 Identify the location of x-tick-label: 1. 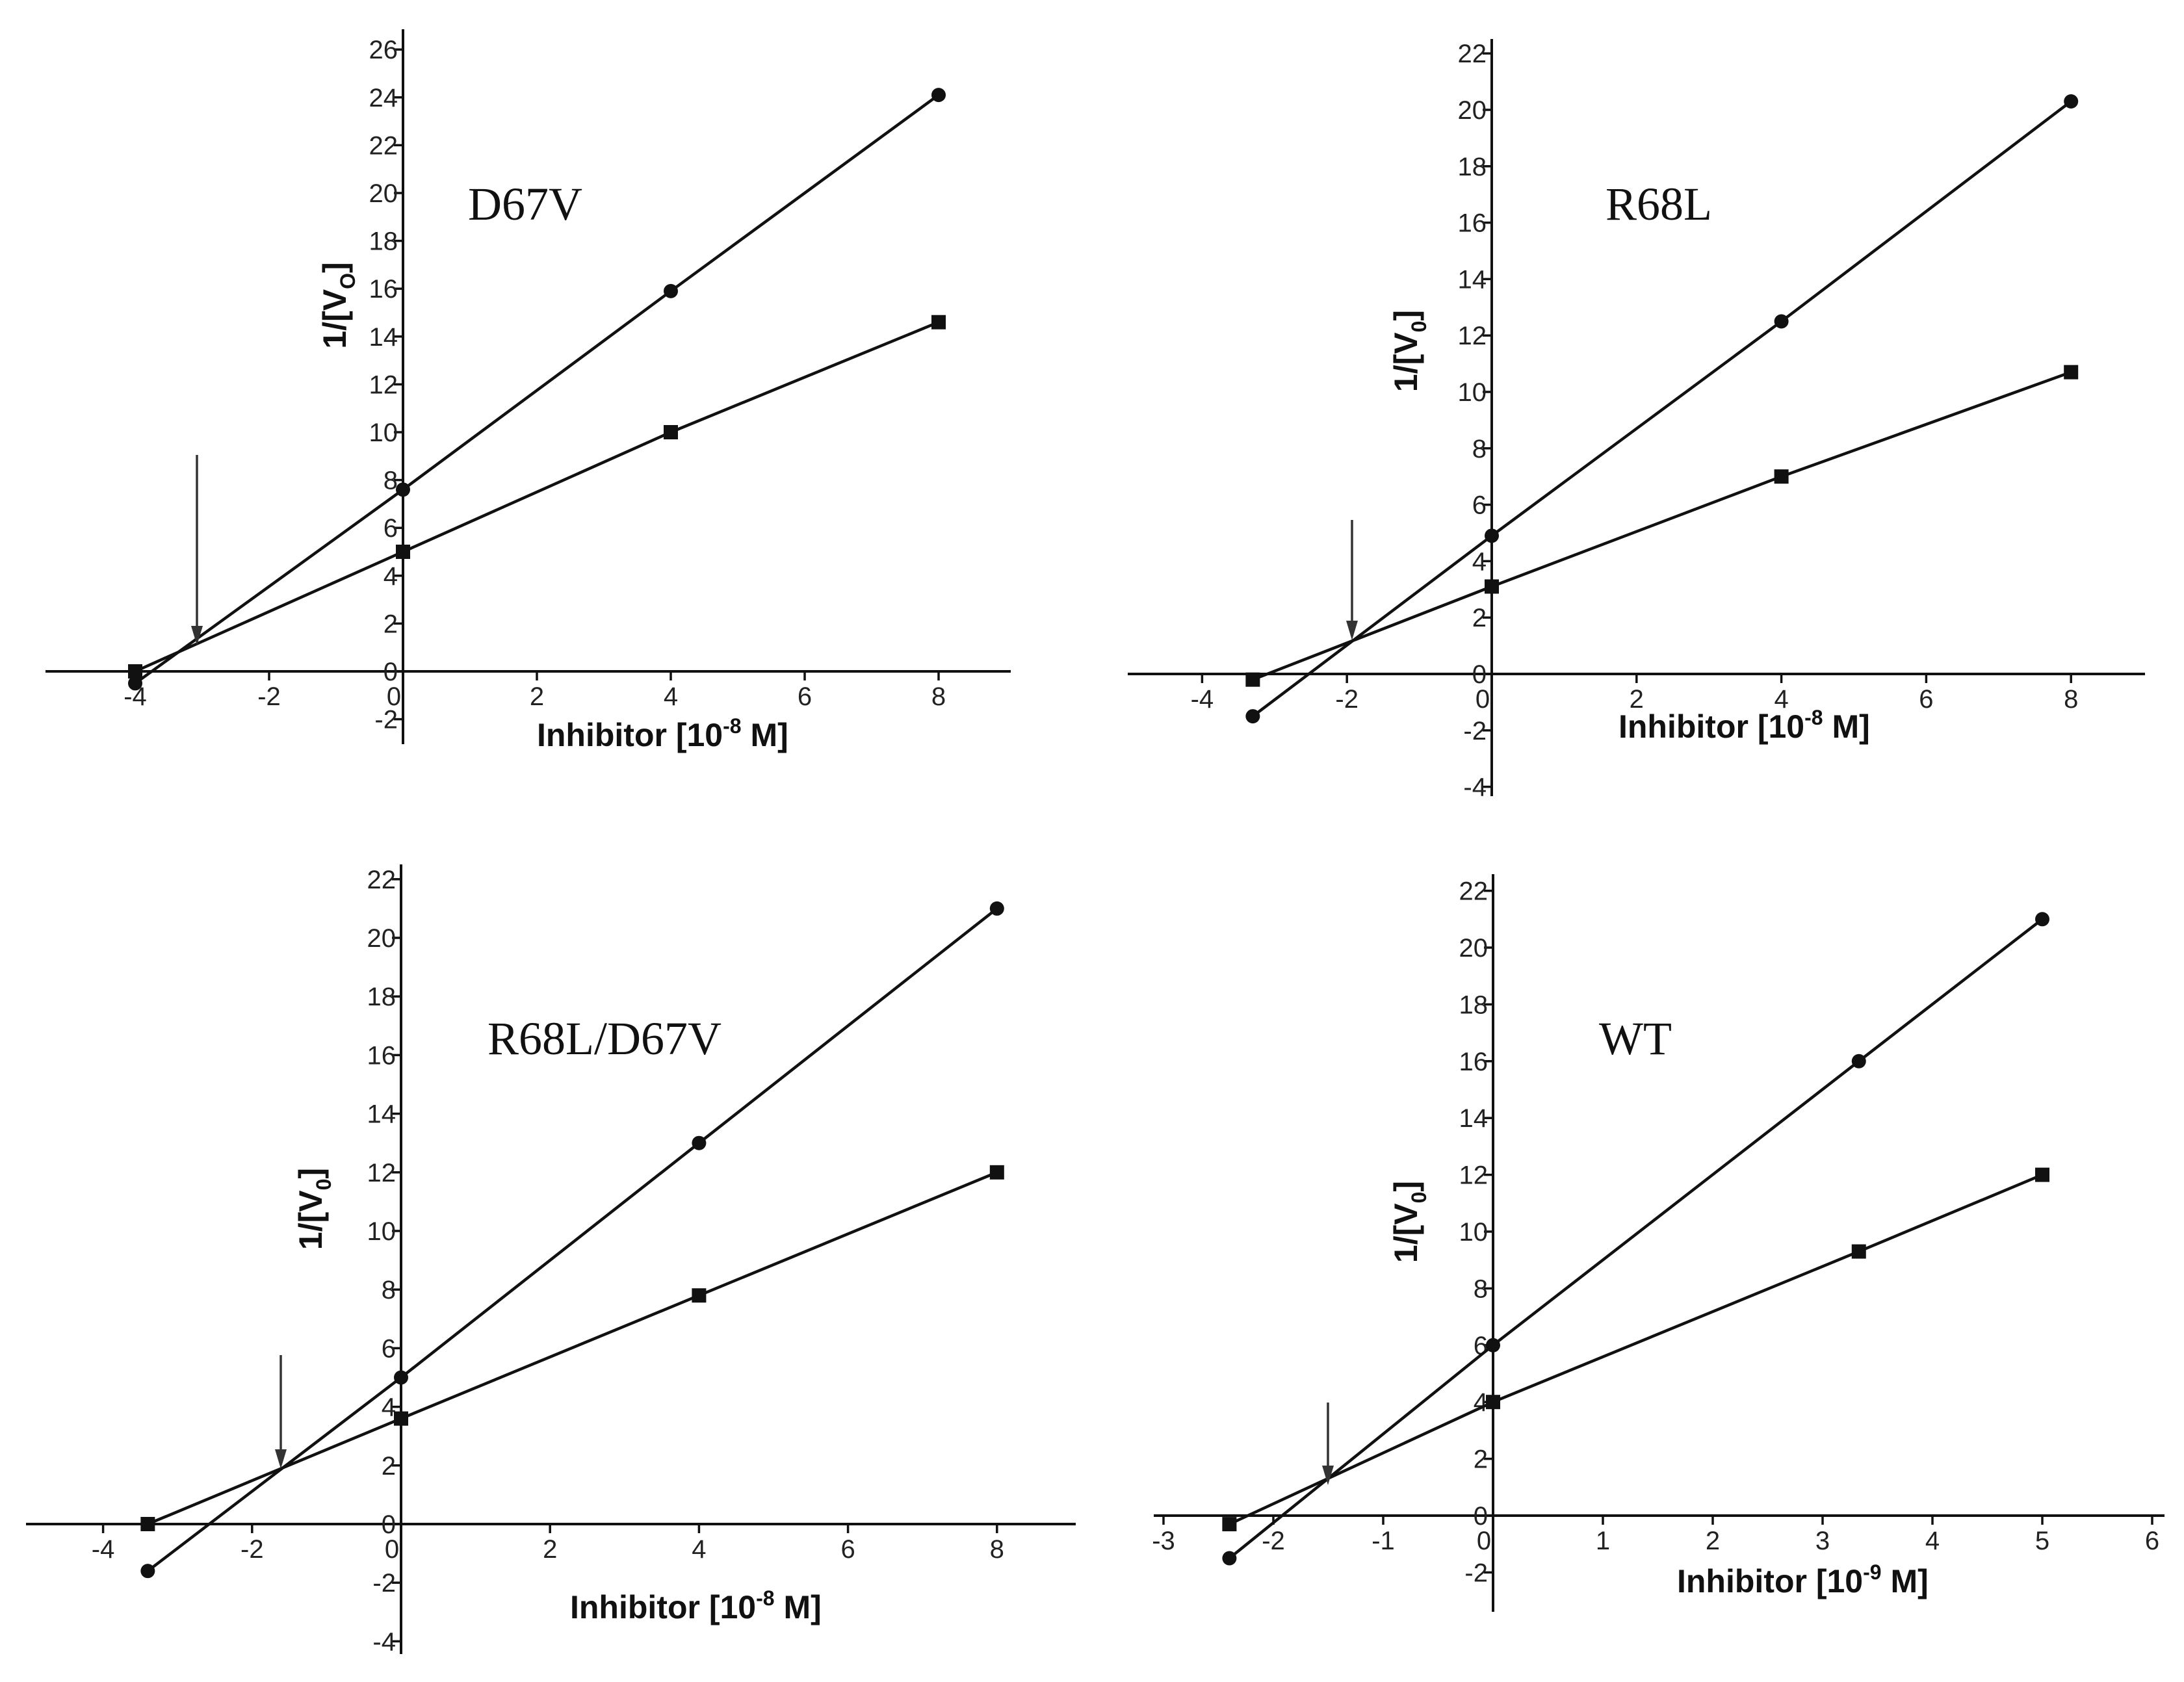
(1603, 1541).